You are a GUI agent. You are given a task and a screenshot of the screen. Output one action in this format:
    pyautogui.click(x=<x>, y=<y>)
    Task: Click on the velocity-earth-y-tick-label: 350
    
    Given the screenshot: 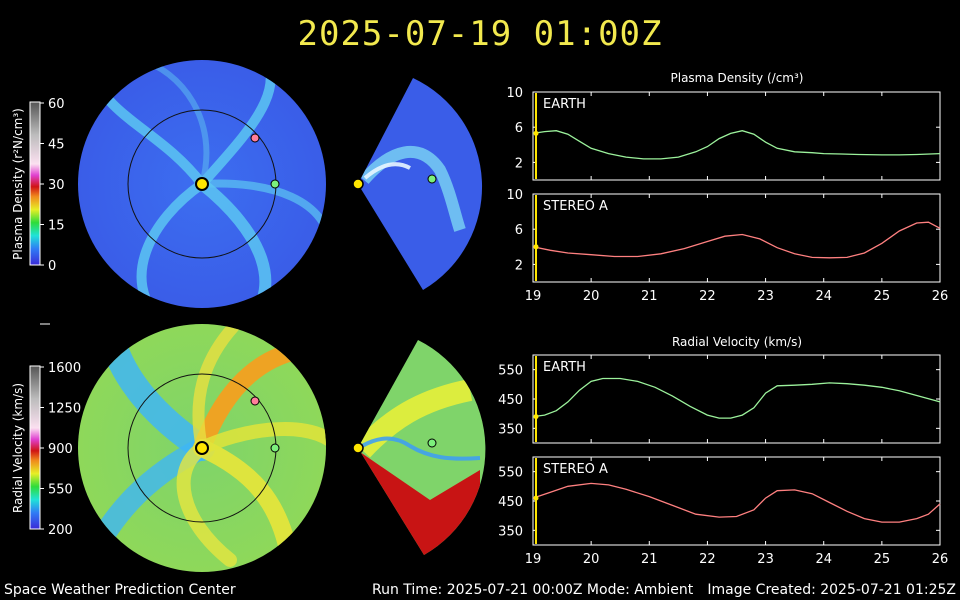 What is the action you would take?
    pyautogui.click(x=510, y=429)
    